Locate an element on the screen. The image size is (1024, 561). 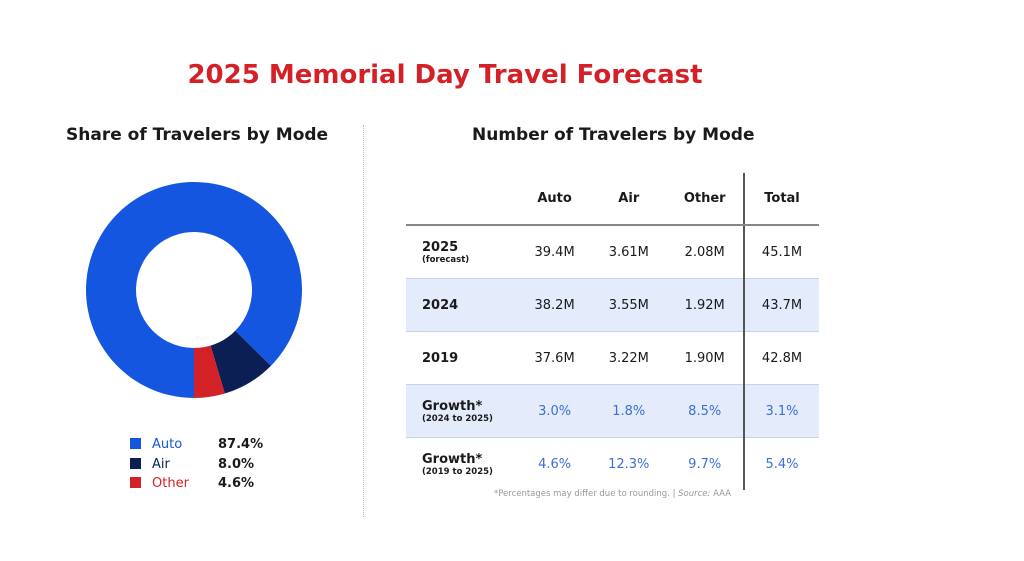
legend-auto: Auto 87.4% is located at coordinates (196, 444).